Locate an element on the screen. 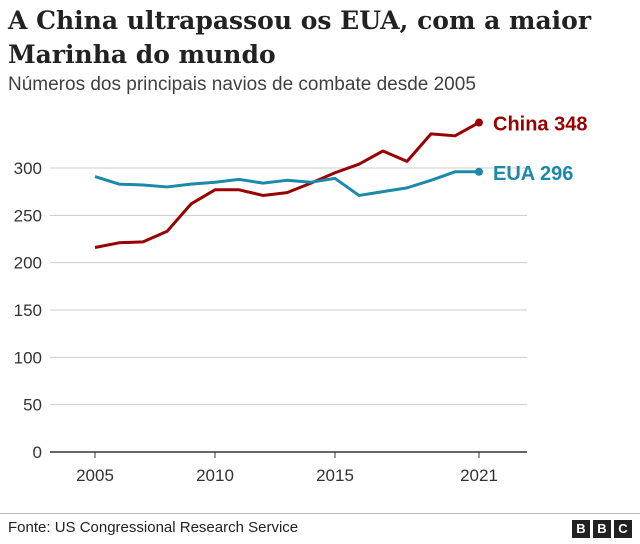 The height and width of the screenshot is (544, 640). series-label-eua: EUA 296 is located at coordinates (533, 174).